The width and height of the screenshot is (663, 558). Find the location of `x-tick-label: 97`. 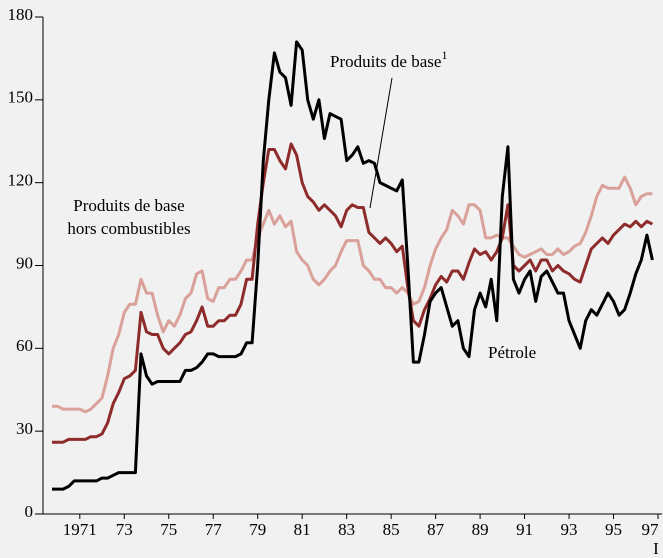

x-tick-label: 97 is located at coordinates (651, 529).